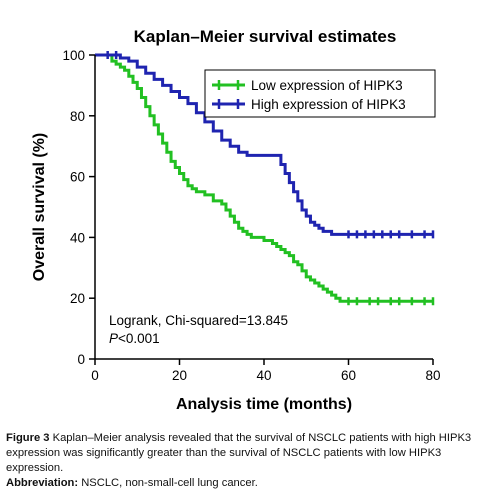 This screenshot has height=503, width=478. I want to click on abbrev-label: Abbreviation:, so click(42, 483).